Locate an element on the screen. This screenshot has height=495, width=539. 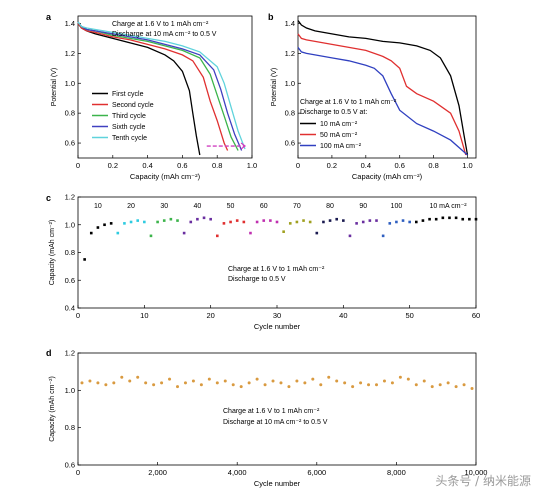
plot-frame is located at coordinates (165, 87).